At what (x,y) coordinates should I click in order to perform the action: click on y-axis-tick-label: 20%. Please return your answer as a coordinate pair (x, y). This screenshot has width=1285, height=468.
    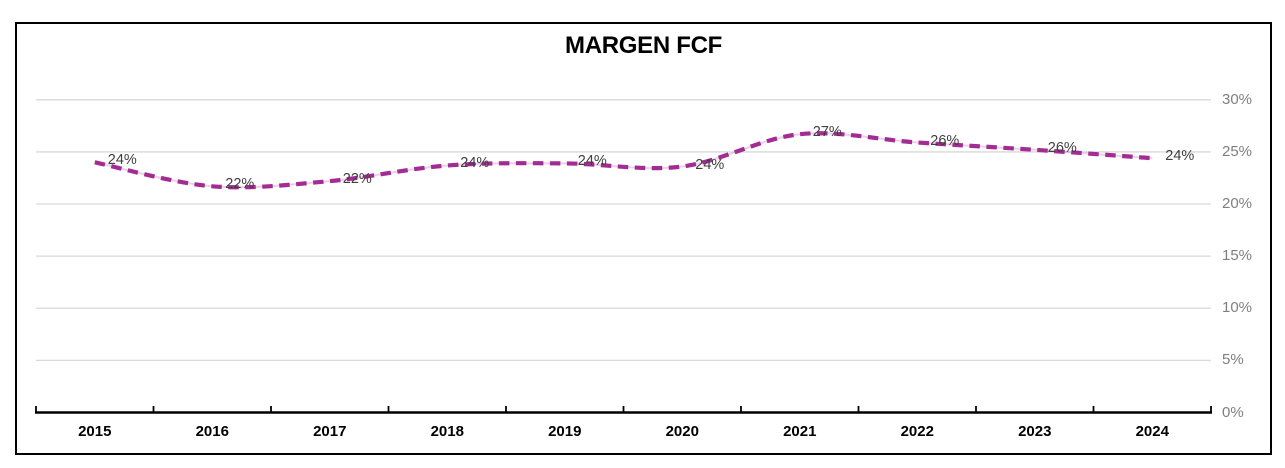
    Looking at the image, I should click on (1237, 204).